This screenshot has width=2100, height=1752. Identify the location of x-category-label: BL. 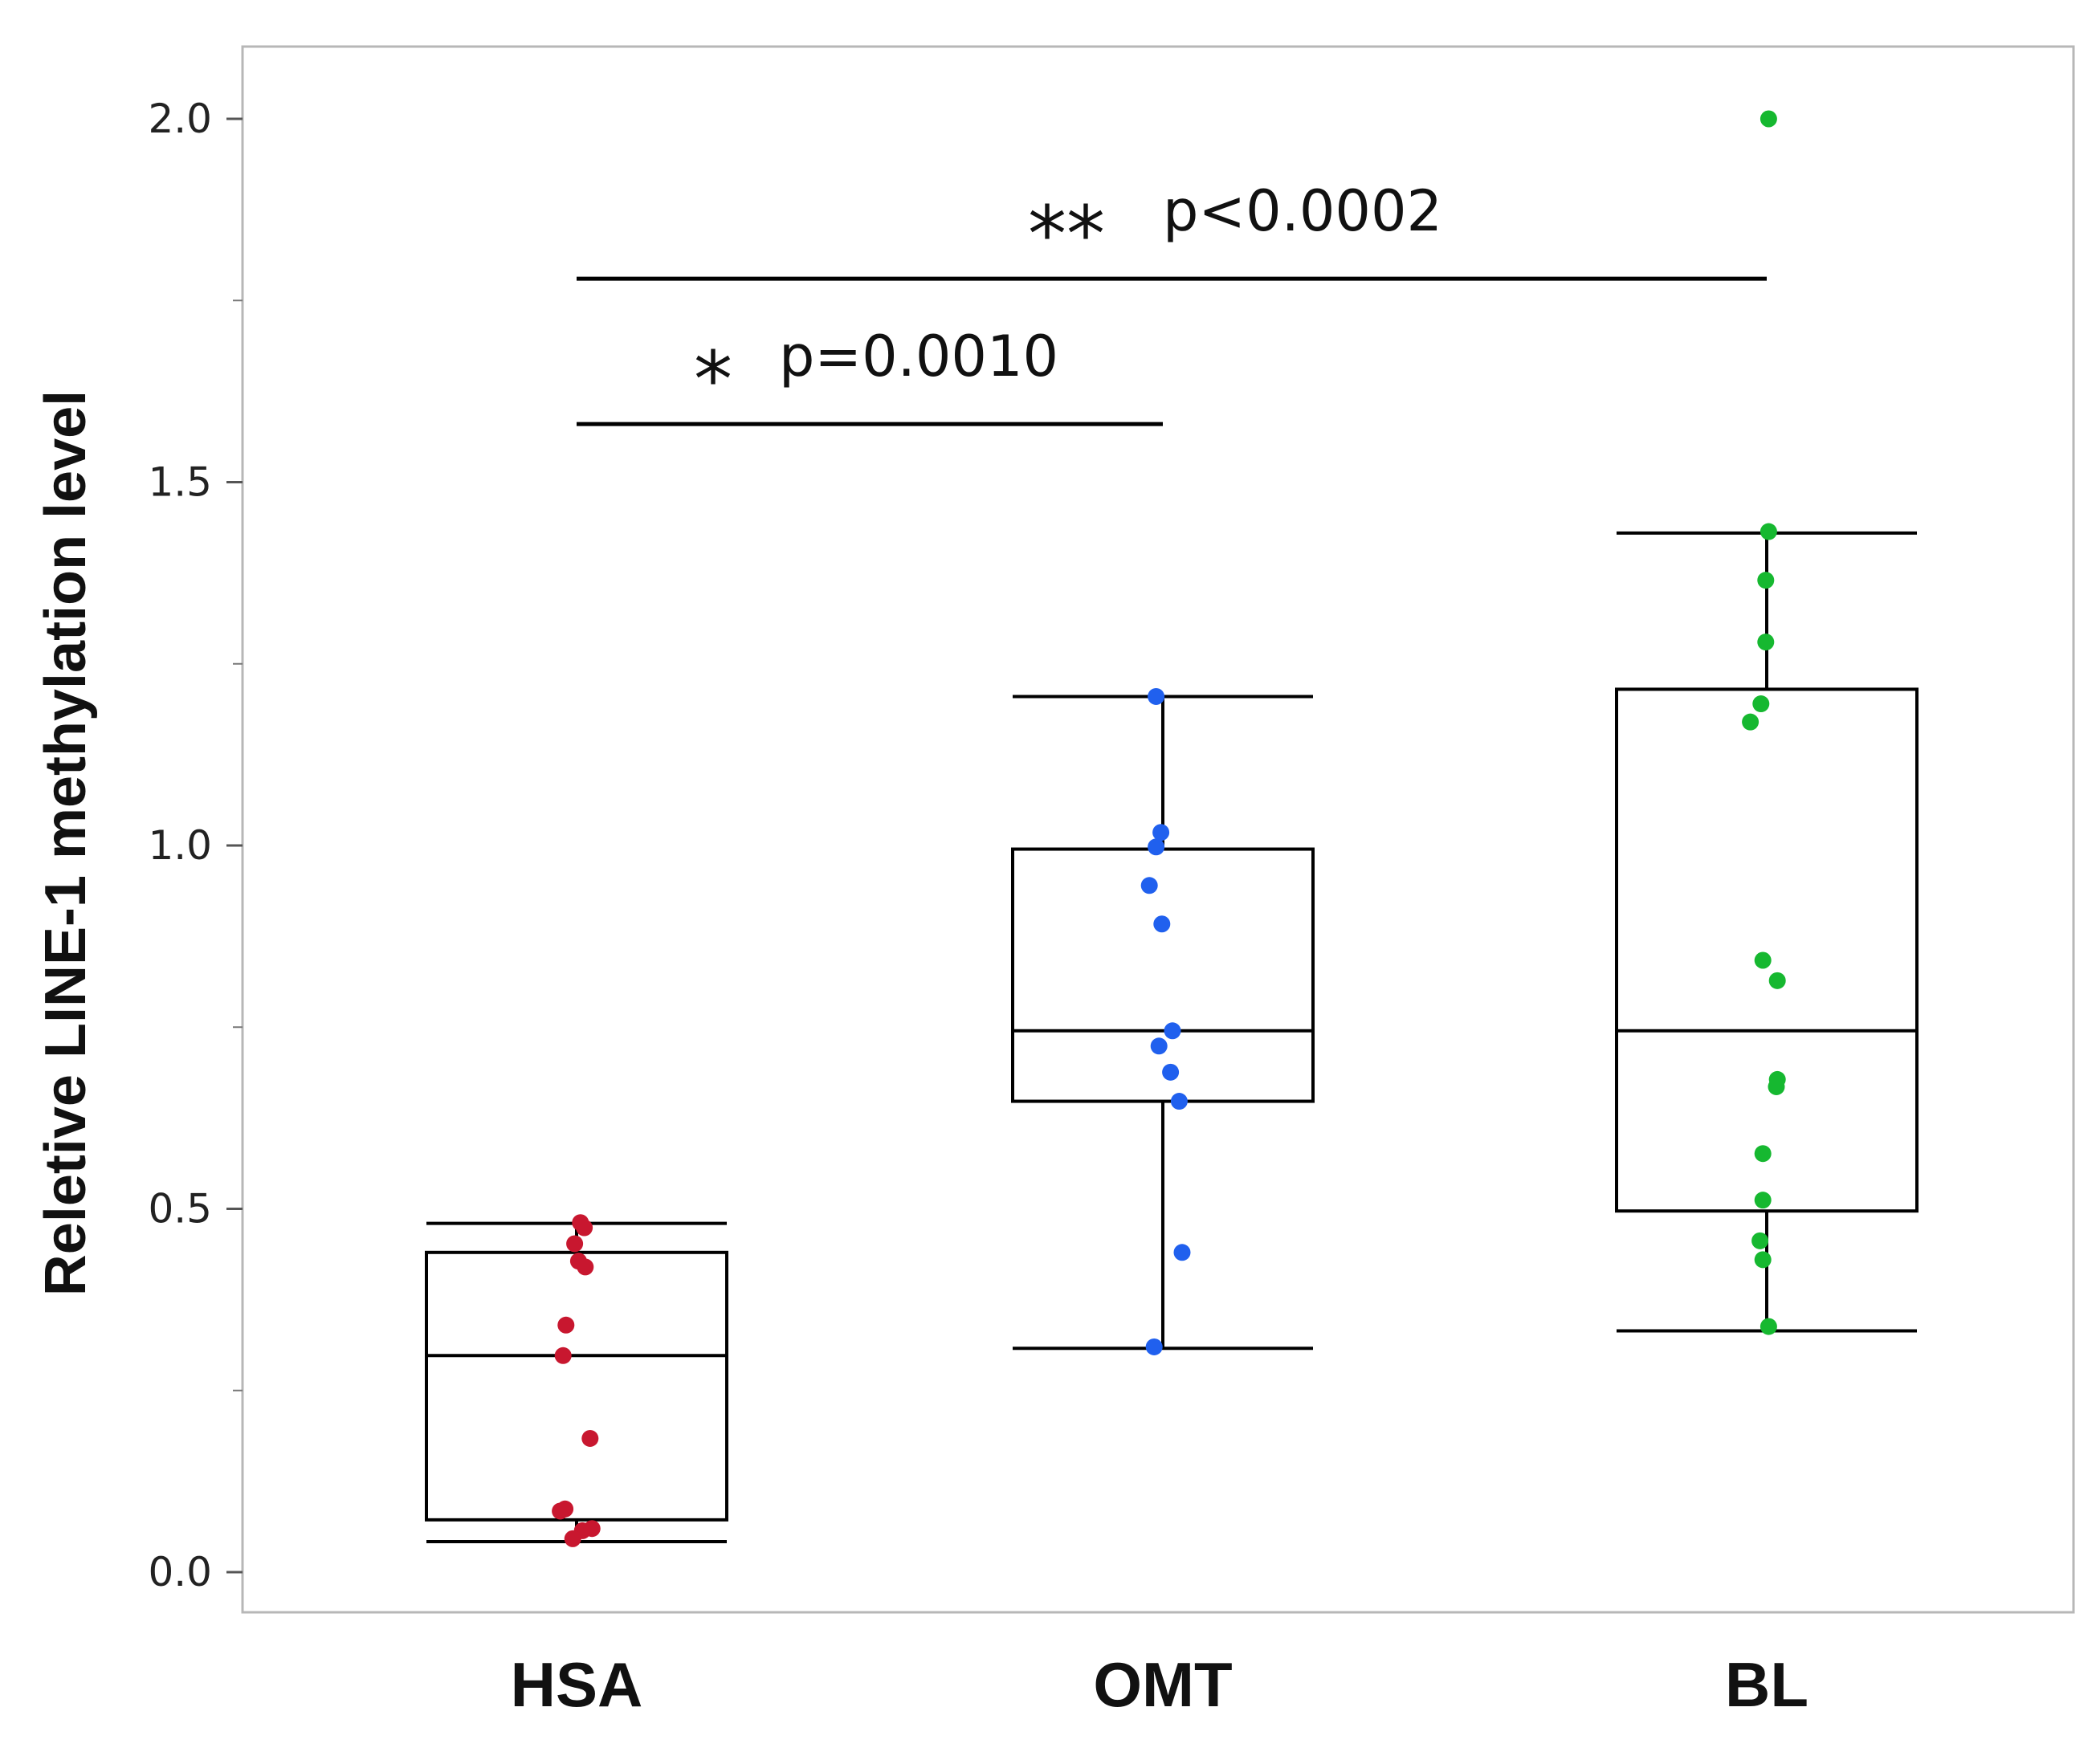
(1766, 1684).